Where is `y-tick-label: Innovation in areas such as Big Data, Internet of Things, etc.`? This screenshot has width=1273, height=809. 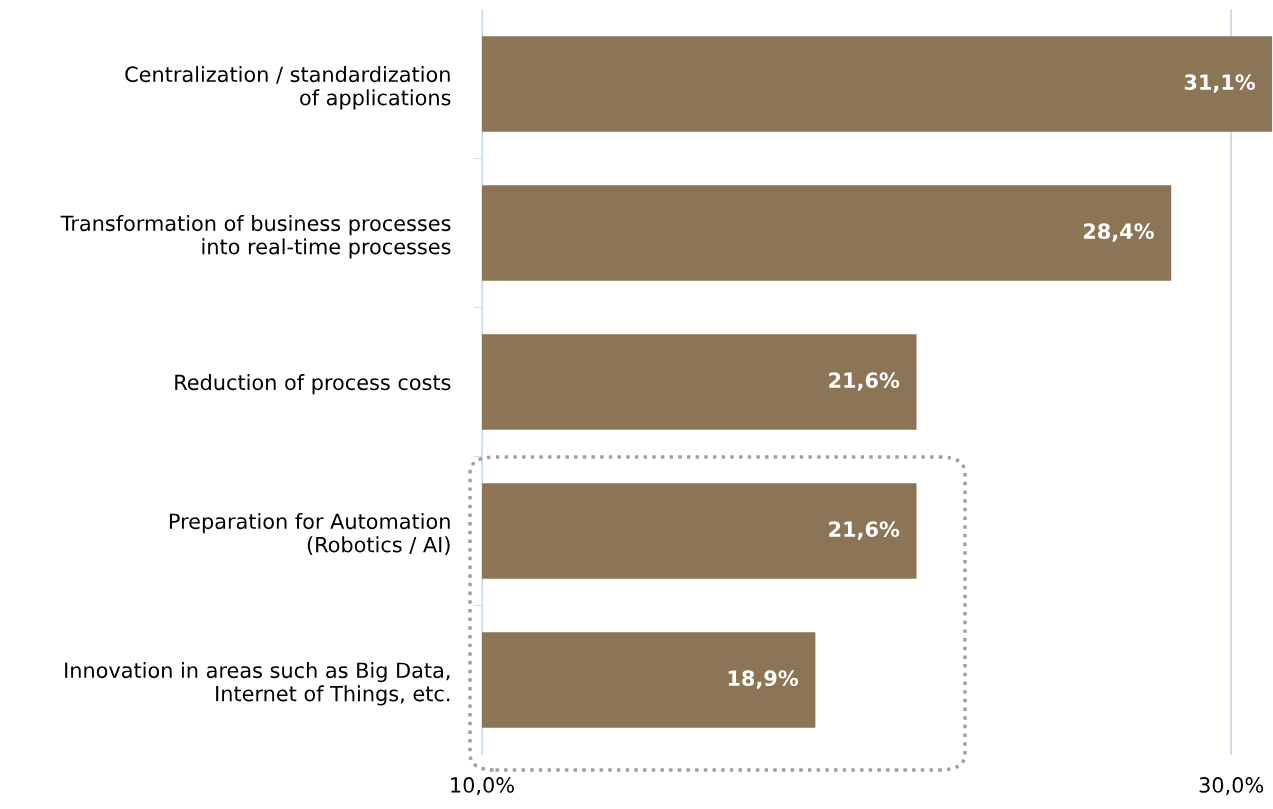
y-tick-label: Innovation in areas such as Big Data, Internet of Things, etc. is located at coordinates (257, 684).